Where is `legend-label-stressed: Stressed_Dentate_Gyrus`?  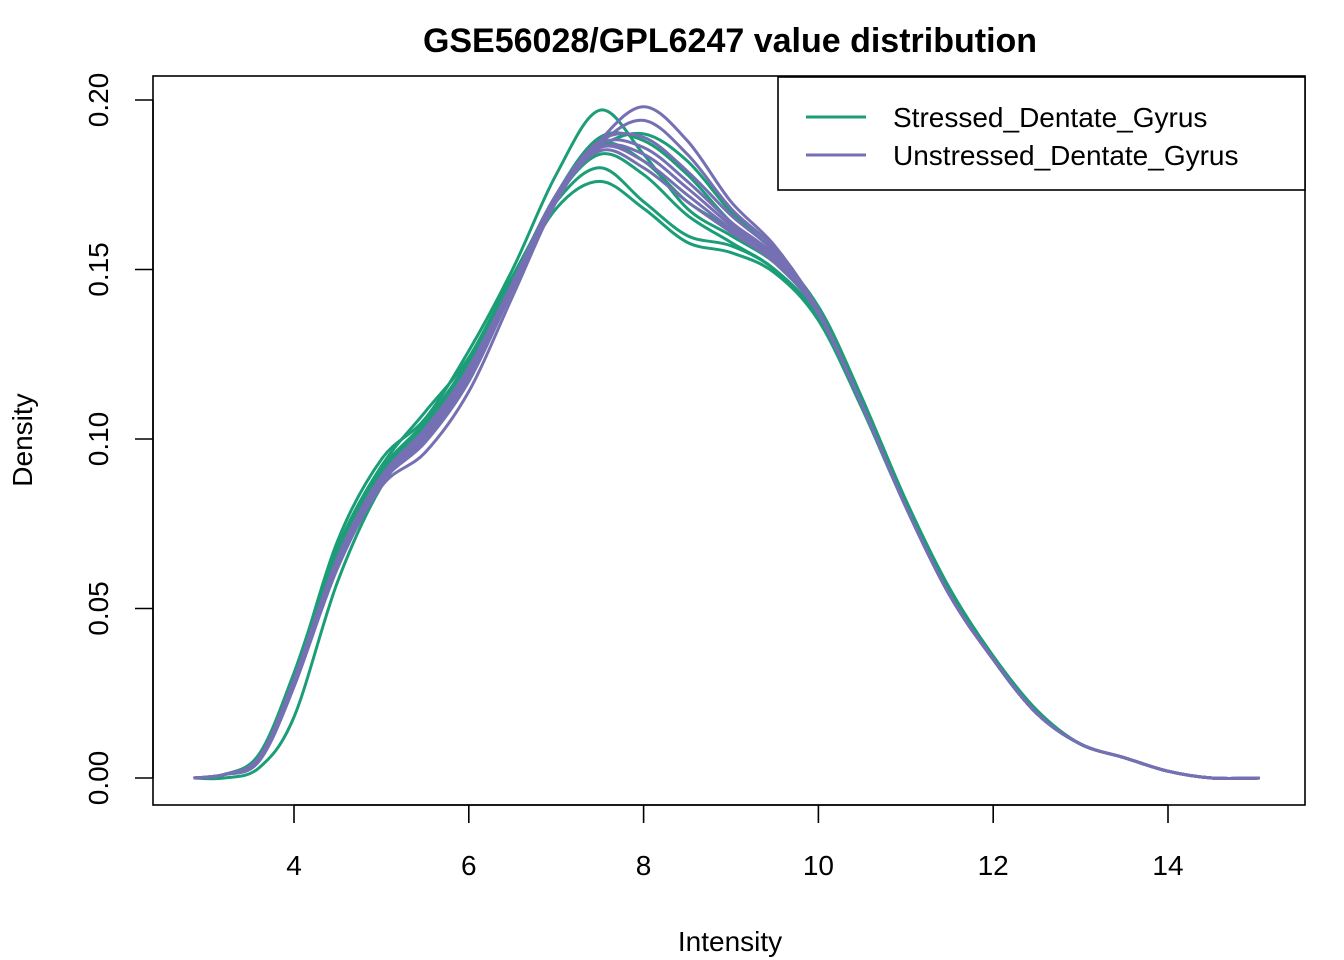 legend-label-stressed: Stressed_Dentate_Gyrus is located at coordinates (1050, 117).